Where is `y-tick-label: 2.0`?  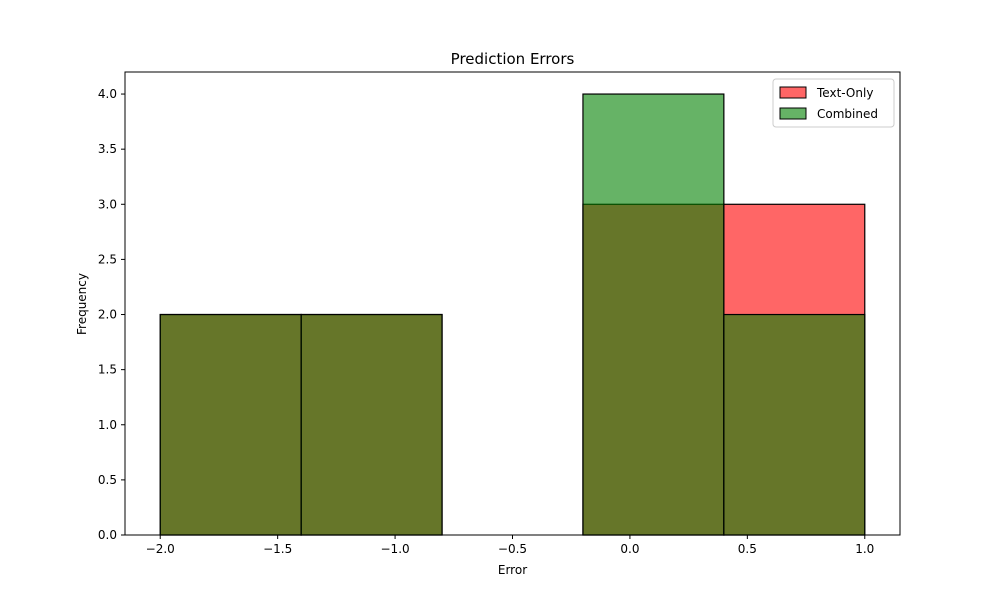
y-tick-label: 2.0 is located at coordinates (107, 315).